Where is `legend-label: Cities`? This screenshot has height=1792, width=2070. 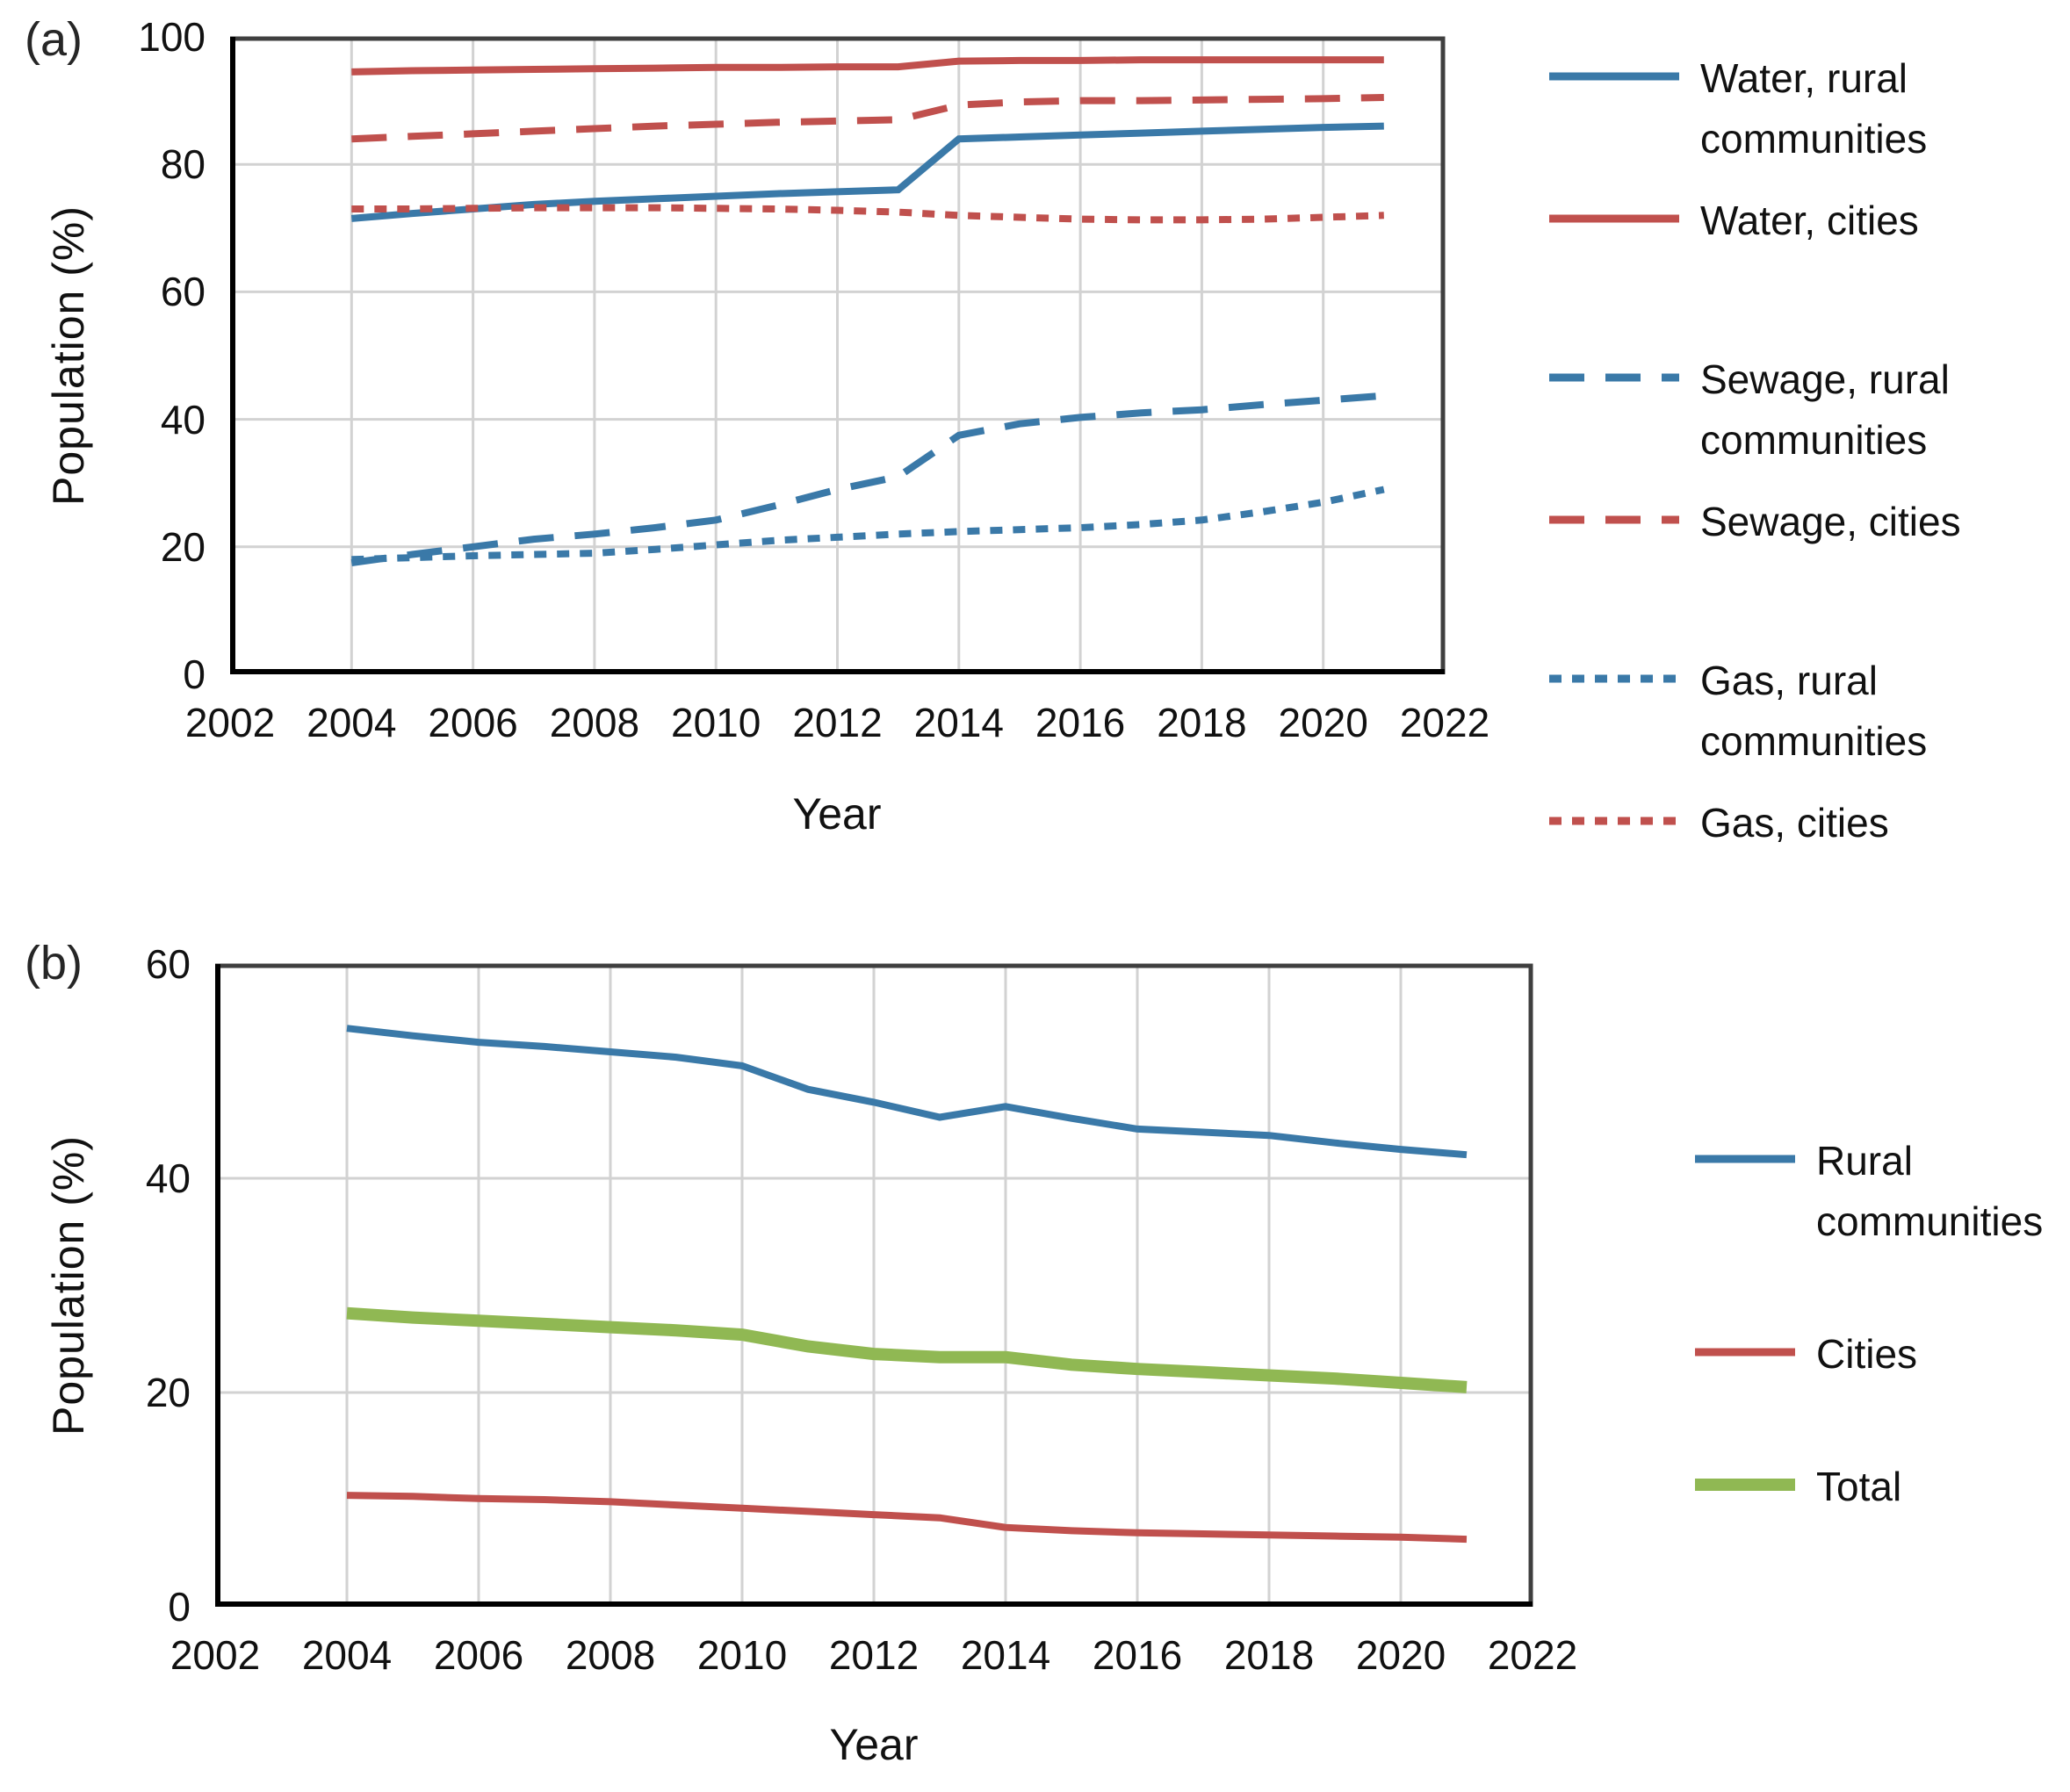 legend-label: Cities is located at coordinates (1867, 1354).